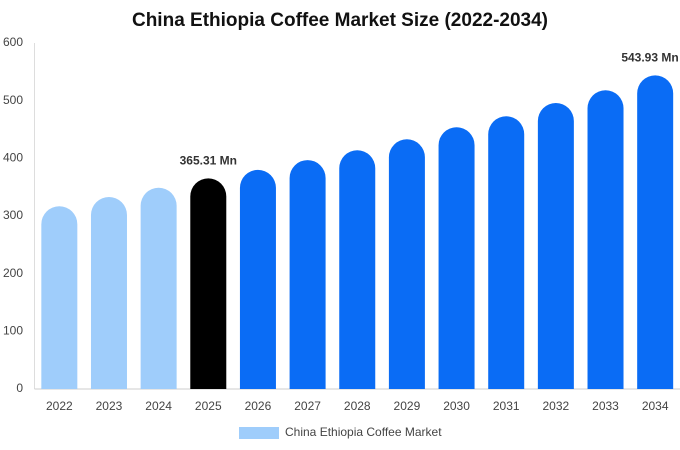 Image resolution: width=680 pixels, height=450 pixels. Describe the element at coordinates (407, 406) in the screenshot. I see `x-tick-label: 2029` at that location.